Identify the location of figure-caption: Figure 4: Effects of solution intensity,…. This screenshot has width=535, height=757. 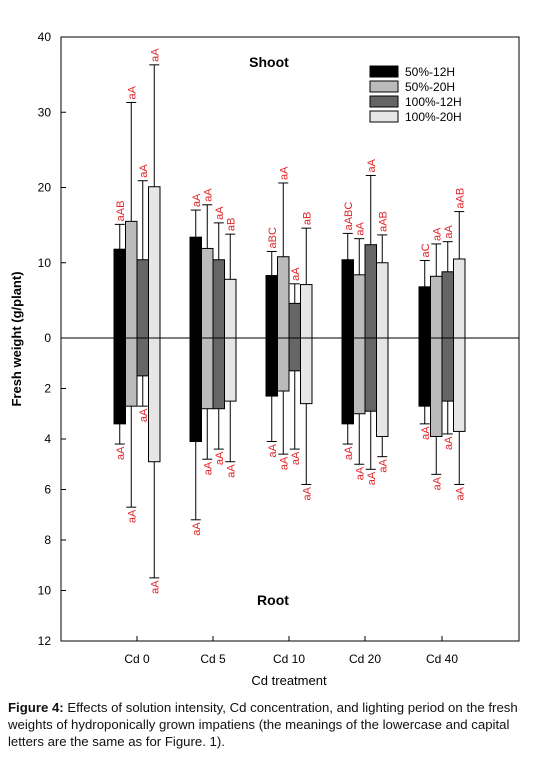
(268, 724).